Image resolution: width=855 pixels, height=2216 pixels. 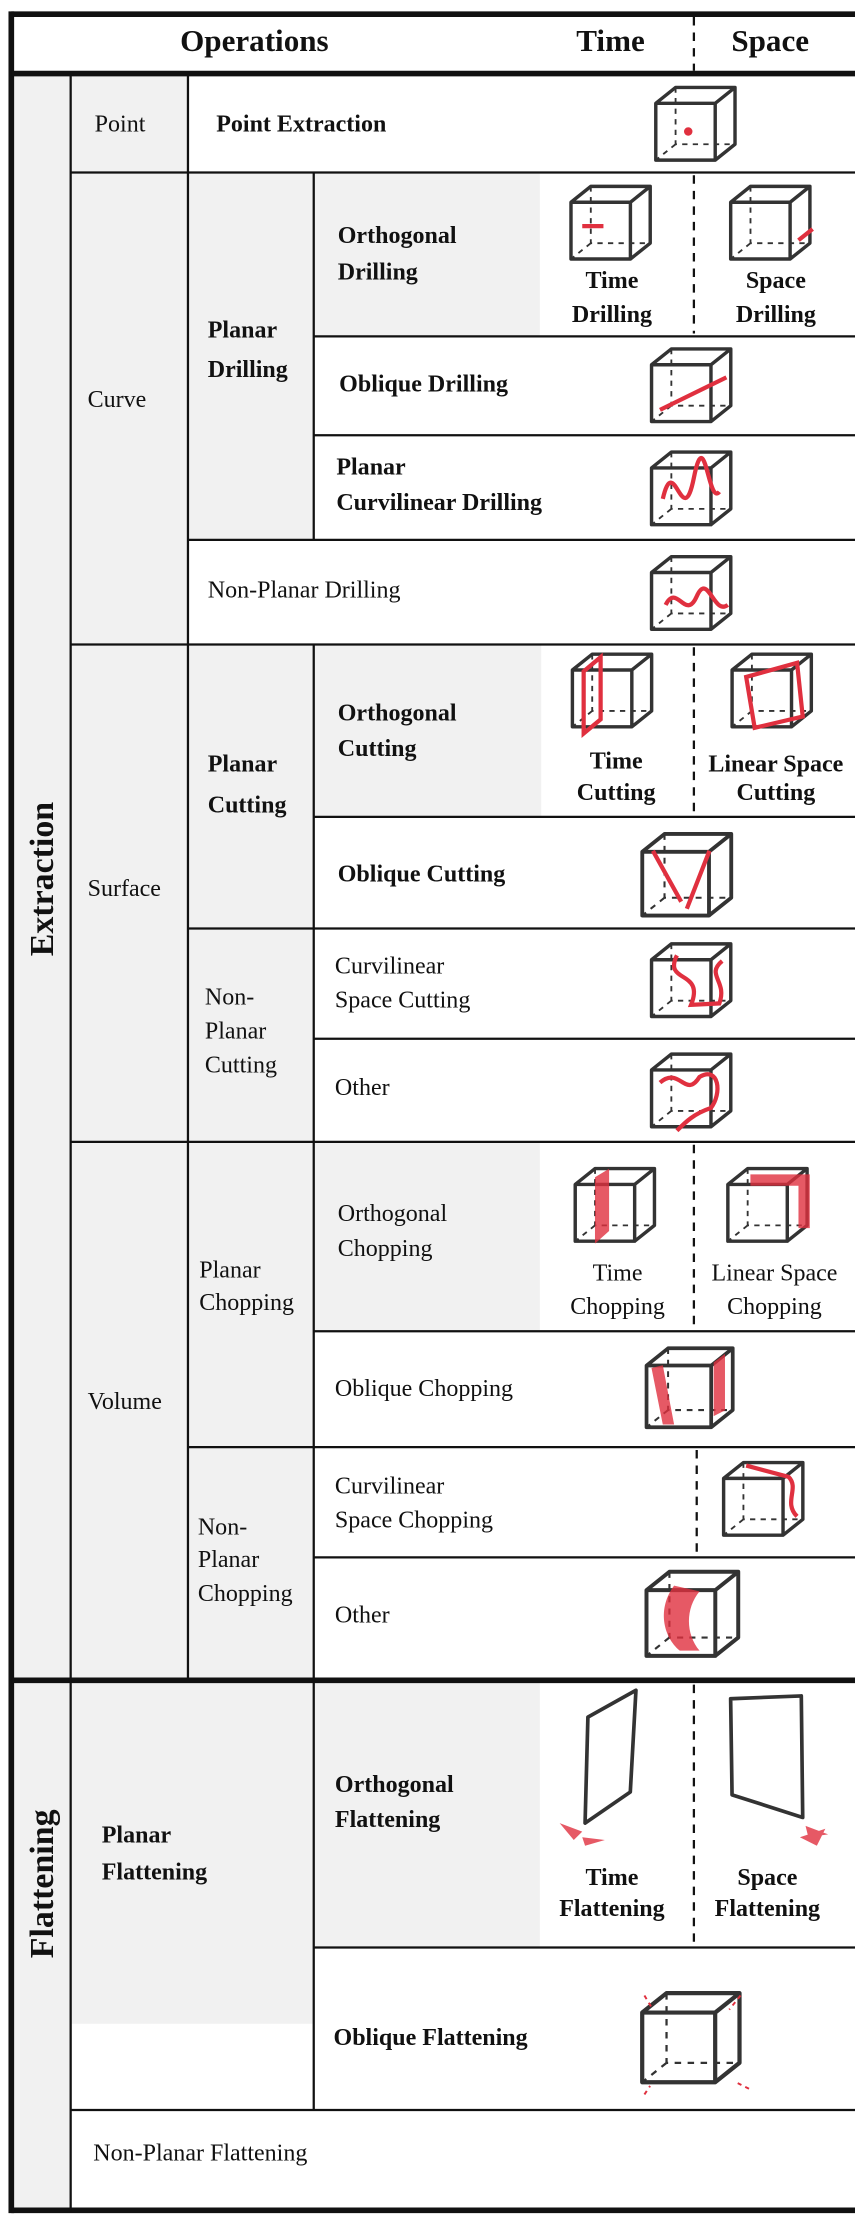 What do you see at coordinates (42, 1883) in the screenshot?
I see `group-label: Flattening` at bounding box center [42, 1883].